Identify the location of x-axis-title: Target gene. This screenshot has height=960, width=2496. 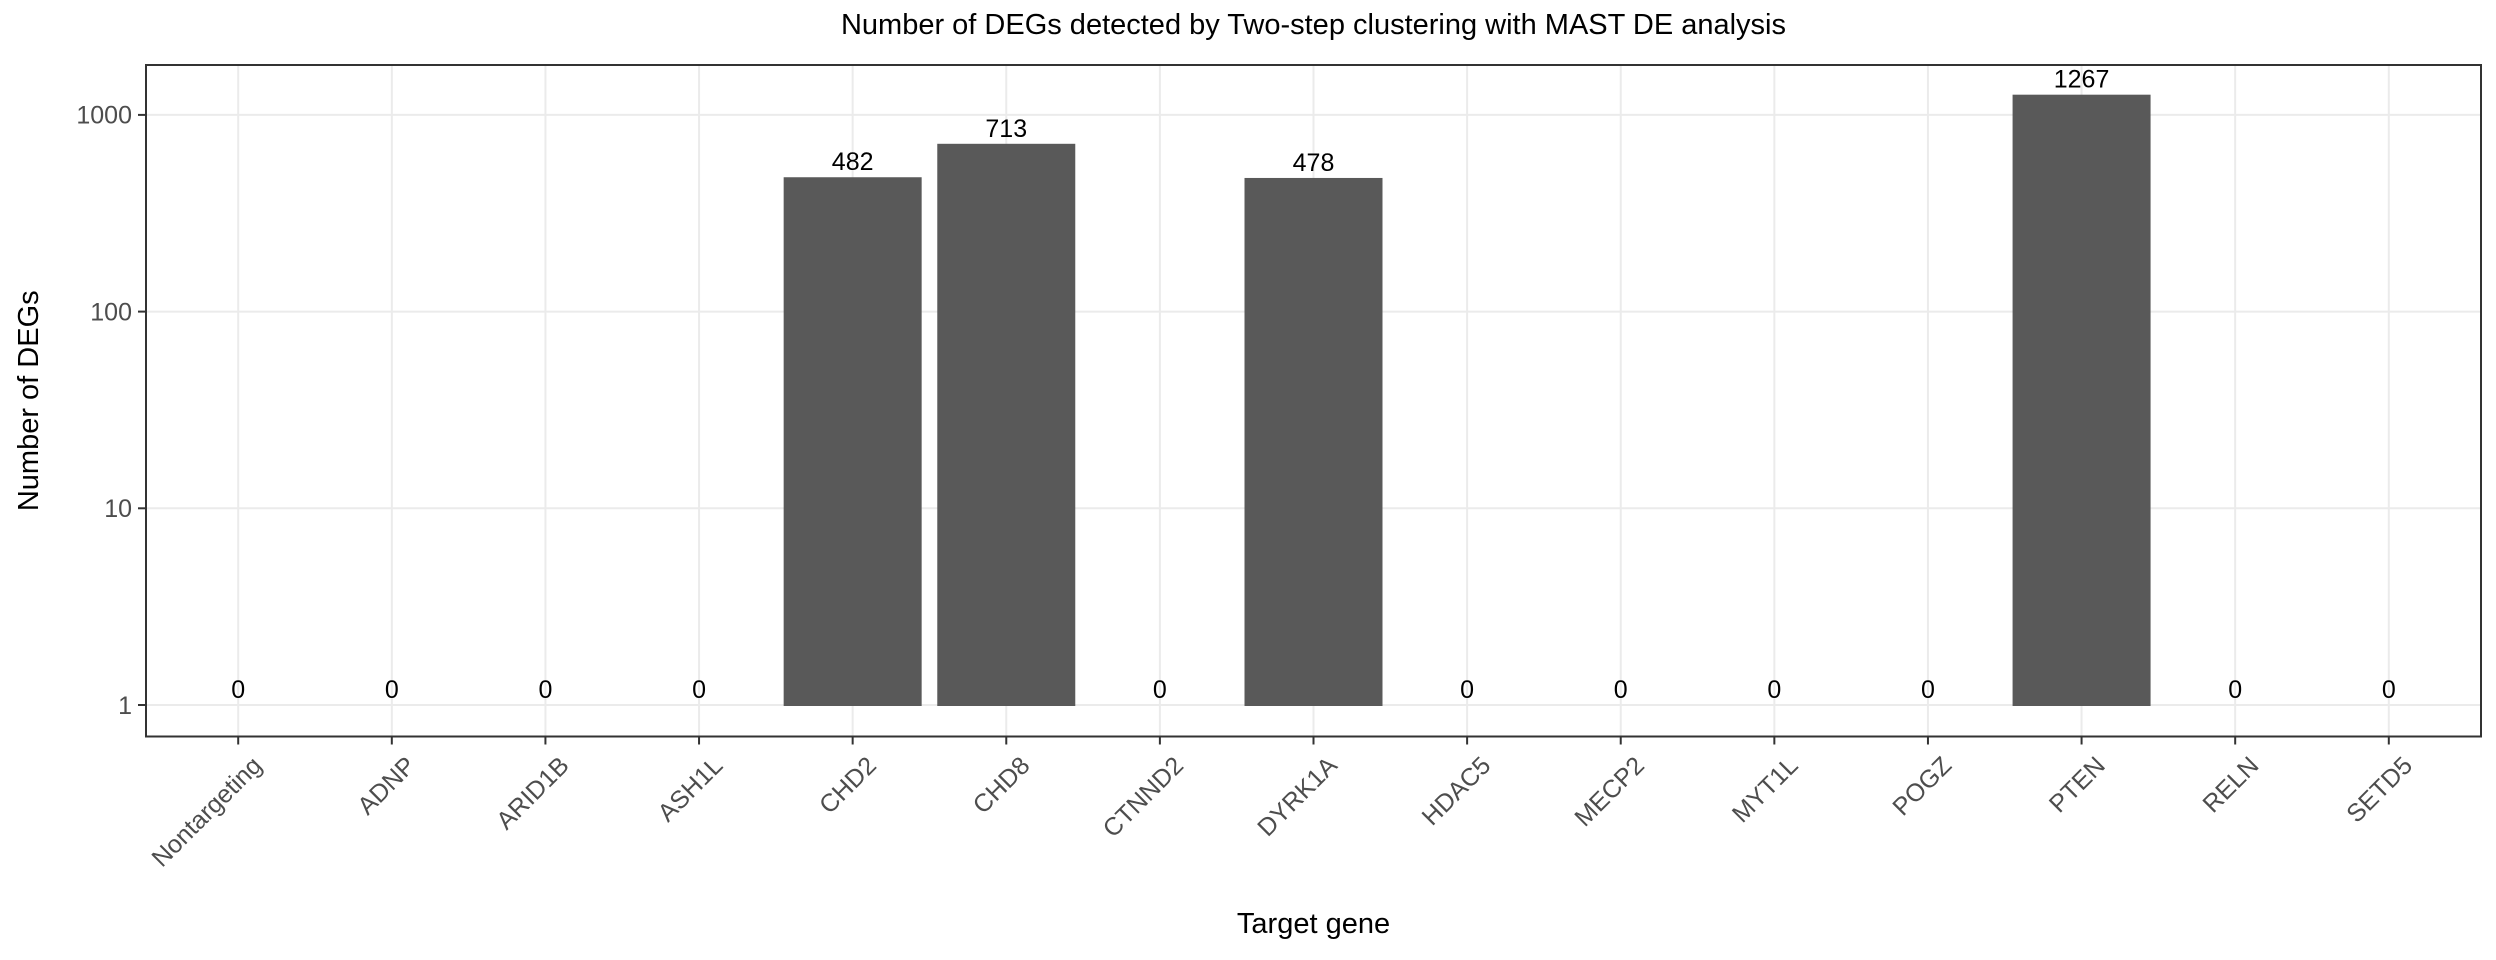
(1313, 924).